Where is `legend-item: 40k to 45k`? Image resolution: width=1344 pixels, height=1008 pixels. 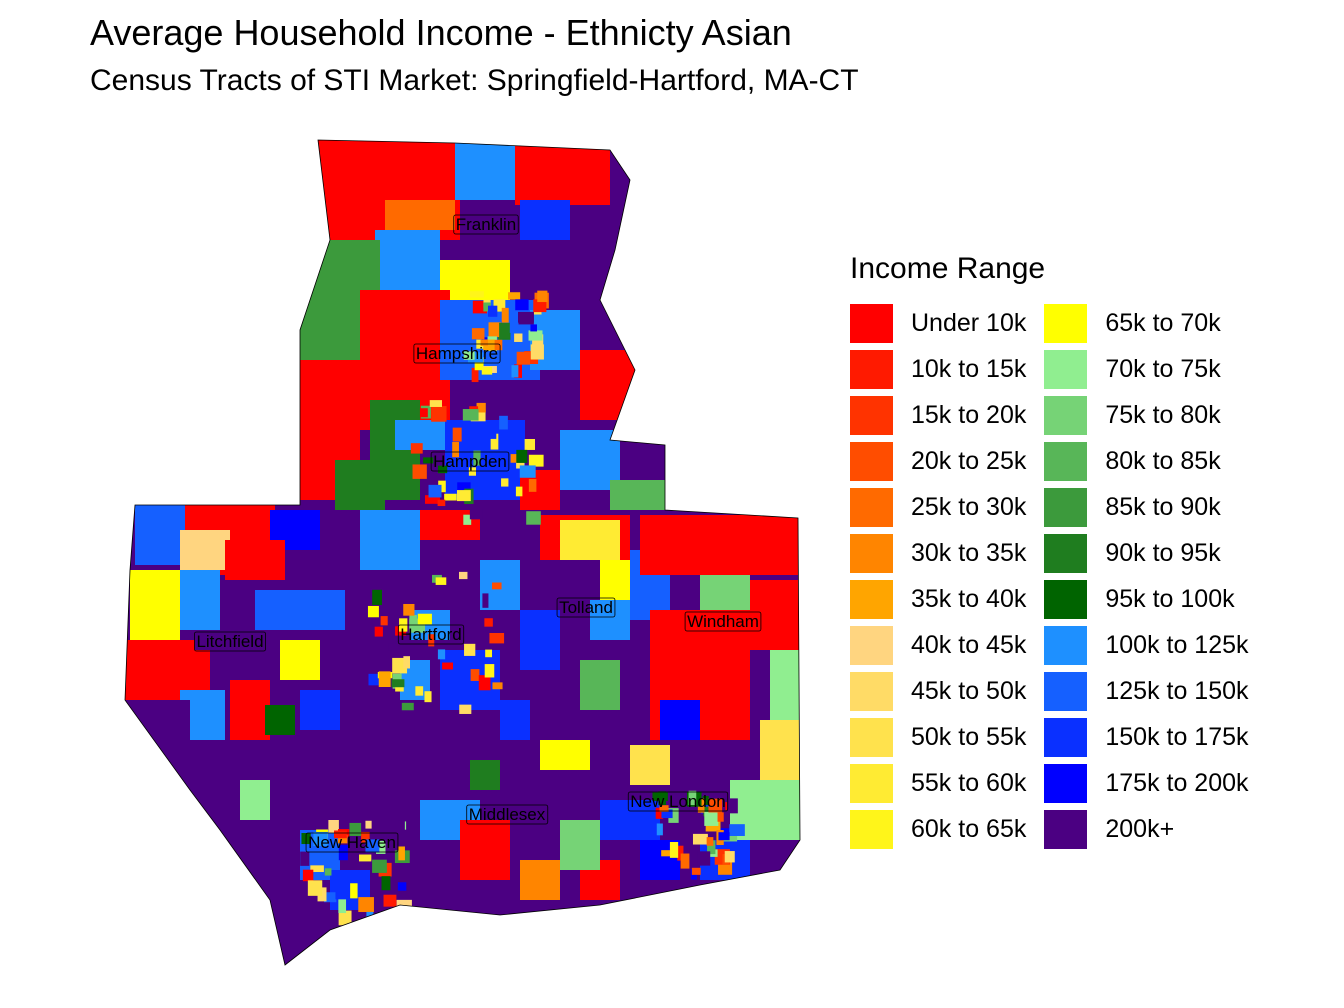
legend-item: 40k to 45k is located at coordinates (938, 645).